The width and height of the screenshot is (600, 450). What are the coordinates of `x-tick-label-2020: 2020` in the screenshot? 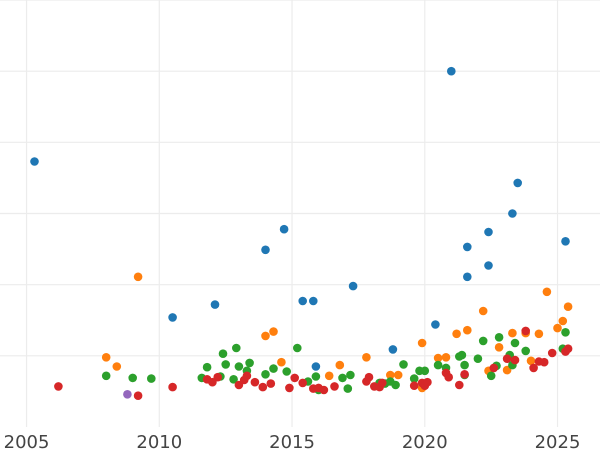 It's located at (425, 441).